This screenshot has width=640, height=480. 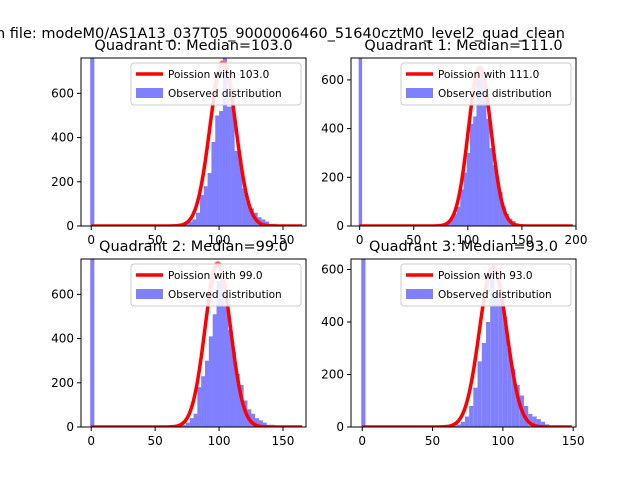 I want to click on panel-title: Quadrant 0: Median=103.0, so click(x=193, y=46).